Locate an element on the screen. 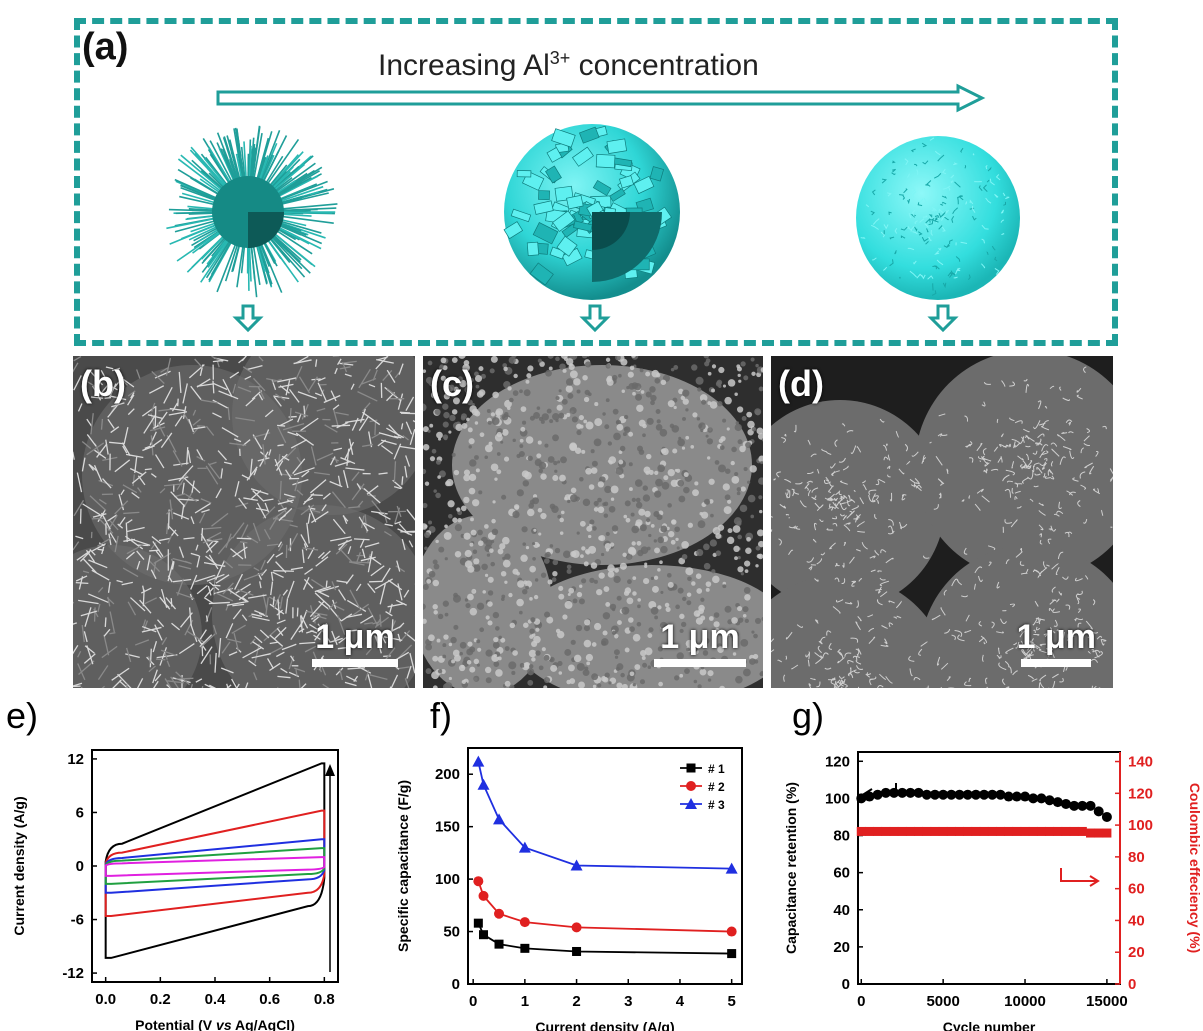 The width and height of the screenshot is (1203, 1031). panel-a-label: (a) is located at coordinates (105, 47).